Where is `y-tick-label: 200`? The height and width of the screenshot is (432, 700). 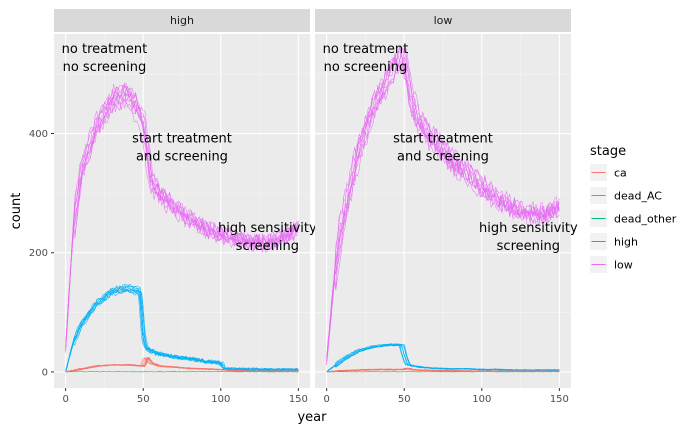
y-tick-label: 200 is located at coordinates (38, 253).